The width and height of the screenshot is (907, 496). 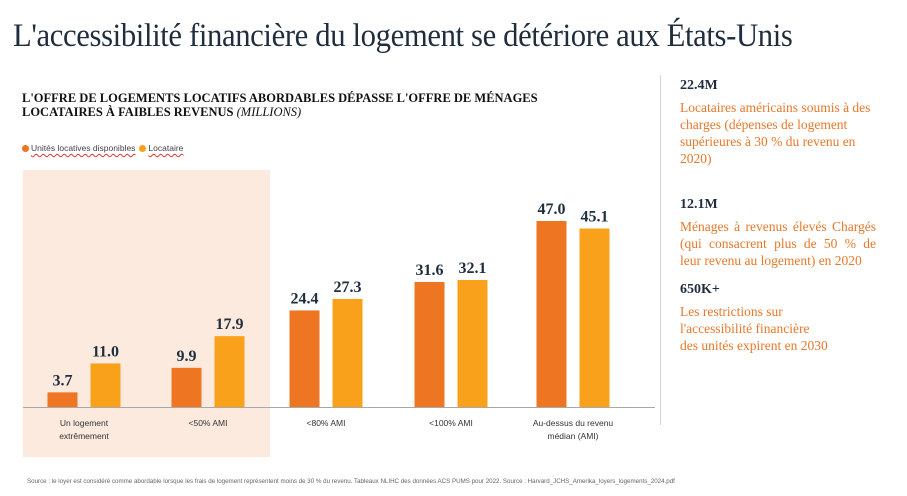 I want to click on legend-swatch-available, so click(x=25, y=148).